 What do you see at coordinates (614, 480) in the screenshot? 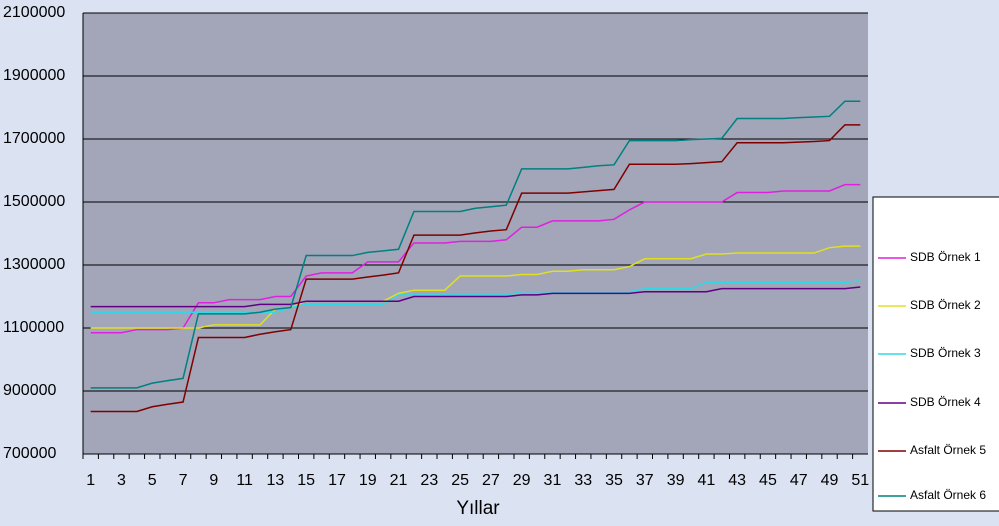
I see `x-tick-label: 35` at bounding box center [614, 480].